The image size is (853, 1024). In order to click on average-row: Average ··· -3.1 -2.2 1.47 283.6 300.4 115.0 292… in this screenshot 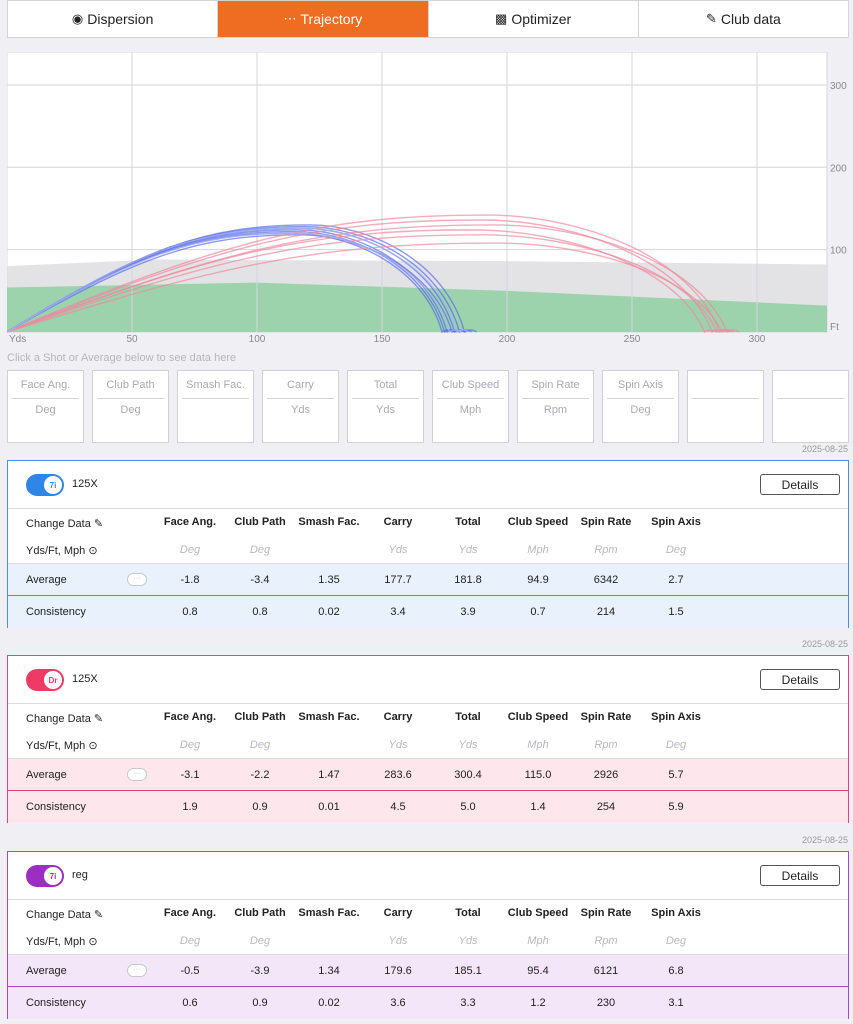, I will do `click(428, 775)`.